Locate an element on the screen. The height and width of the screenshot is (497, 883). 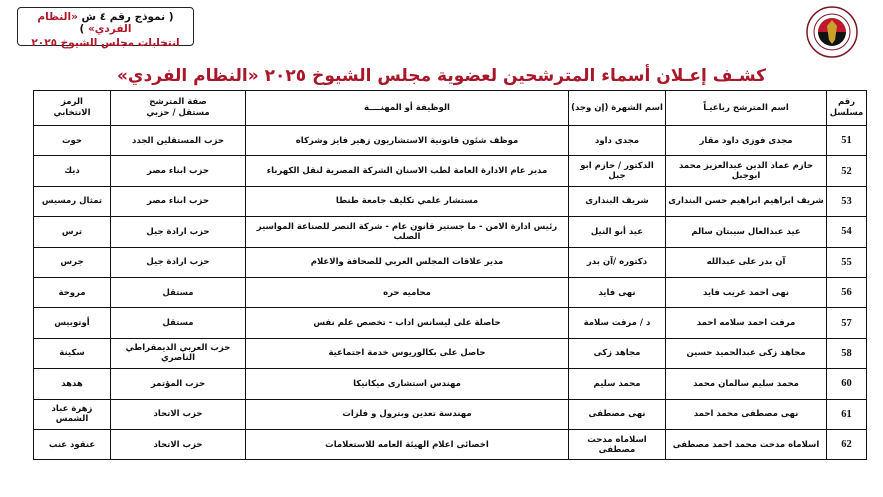
job-cell: مهندسة تعدين وبترول و فلزات is located at coordinates (407, 414).